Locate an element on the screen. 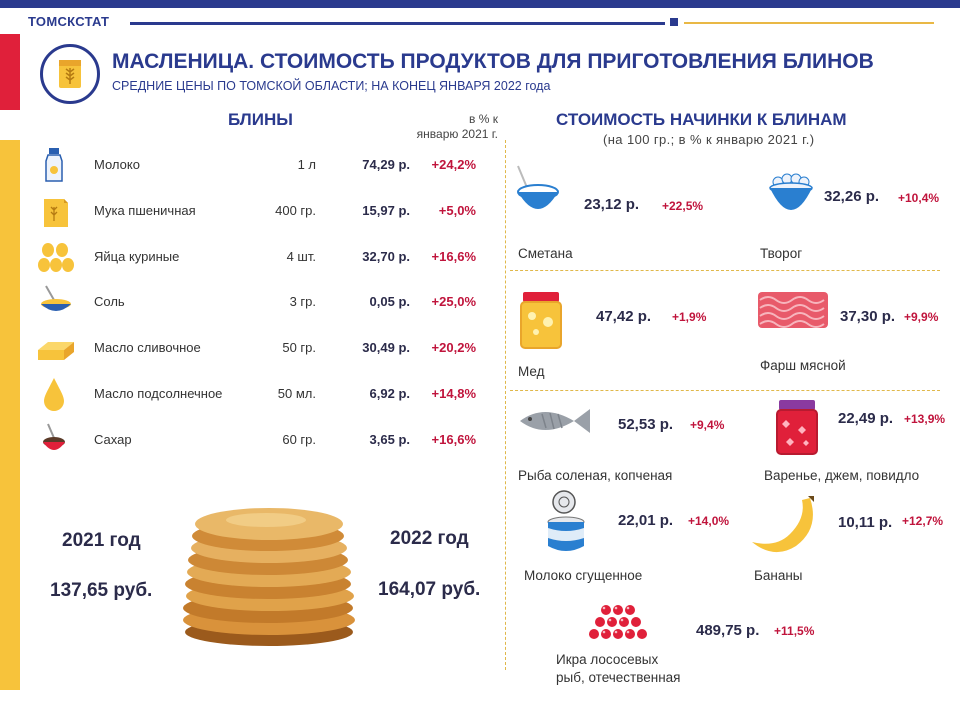 Image resolution: width=960 pixels, height=720 pixels. ingredient-price: 0,05 р. is located at coordinates (389, 301).